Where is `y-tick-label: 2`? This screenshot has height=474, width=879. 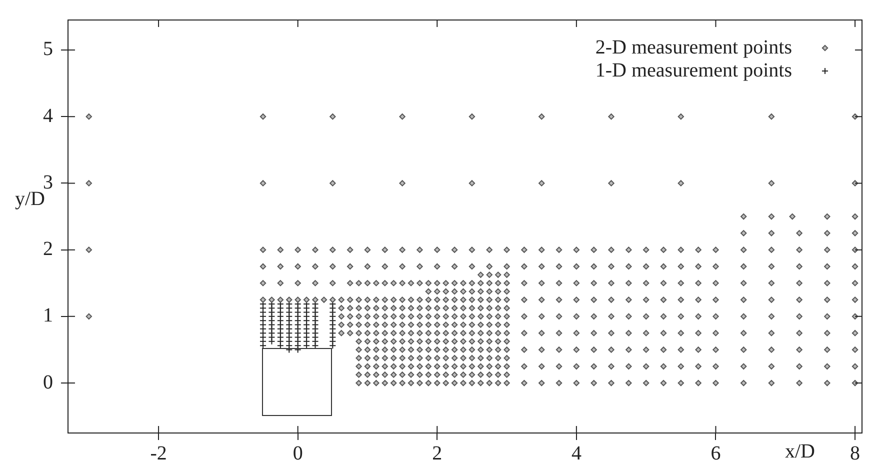 y-tick-label: 2 is located at coordinates (48, 249).